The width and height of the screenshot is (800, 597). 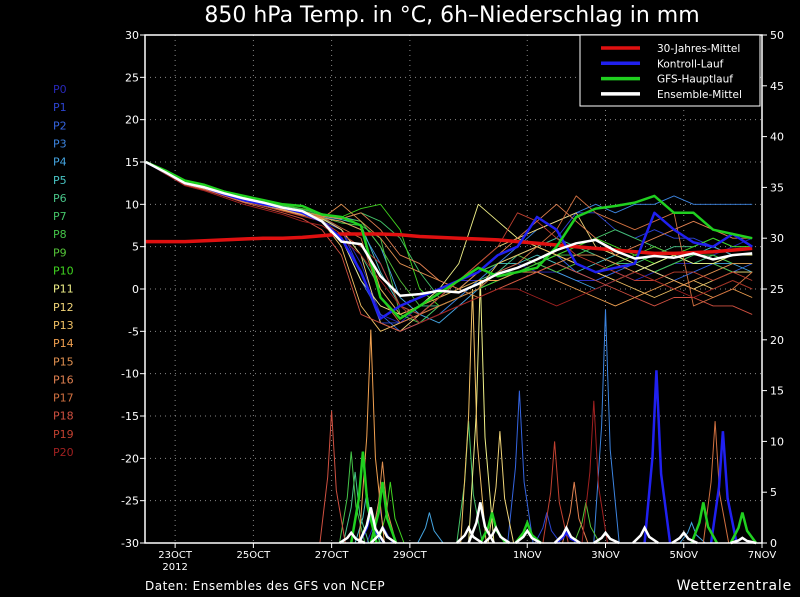 I want to click on x-tick-label: 3NOV, so click(x=605, y=555).